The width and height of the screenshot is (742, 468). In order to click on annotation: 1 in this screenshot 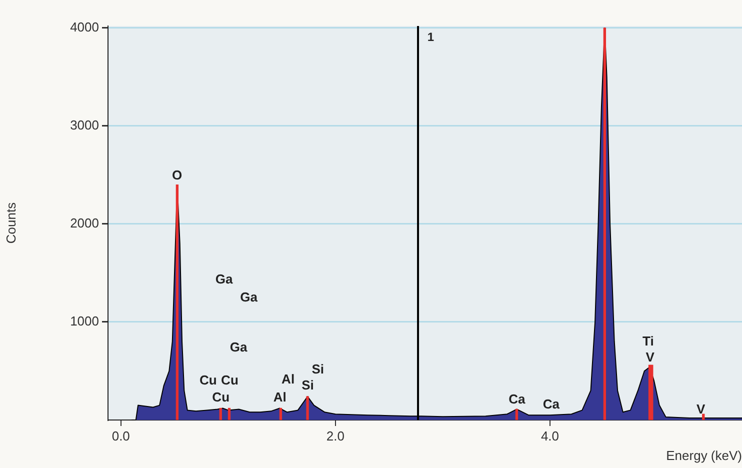, I will do `click(430, 37)`.